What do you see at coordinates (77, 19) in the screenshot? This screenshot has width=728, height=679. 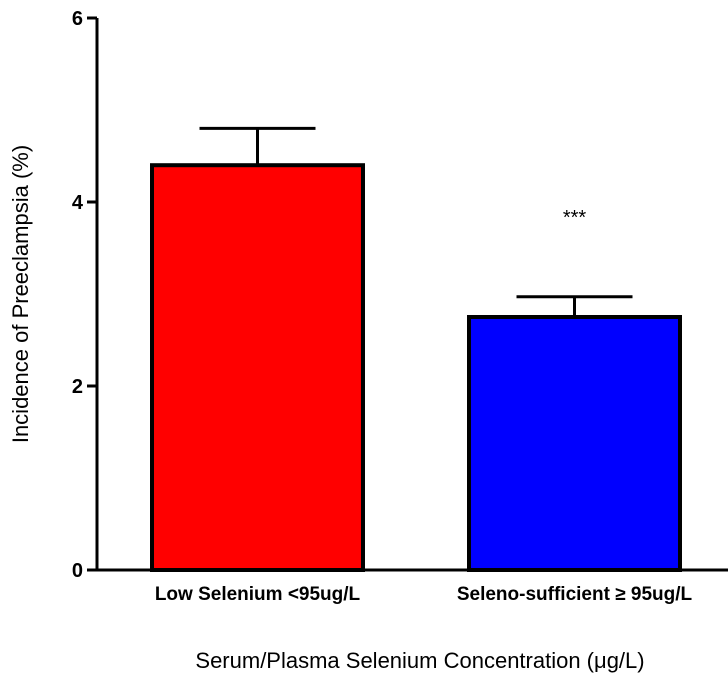 I see `y-tick-label: 6` at bounding box center [77, 19].